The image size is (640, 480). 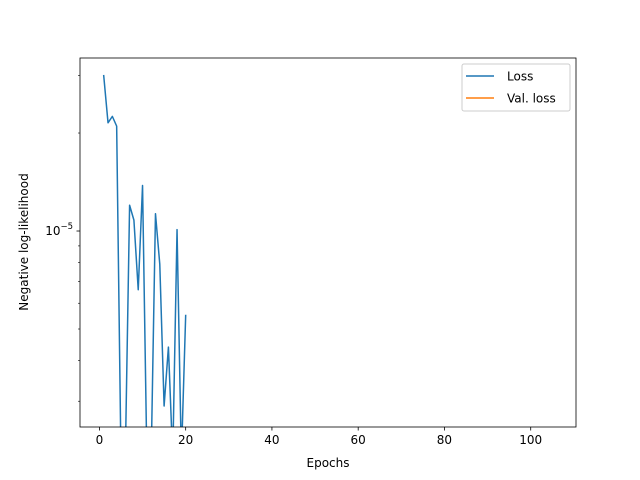 What do you see at coordinates (444, 440) in the screenshot?
I see `x-tick-label: 80` at bounding box center [444, 440].